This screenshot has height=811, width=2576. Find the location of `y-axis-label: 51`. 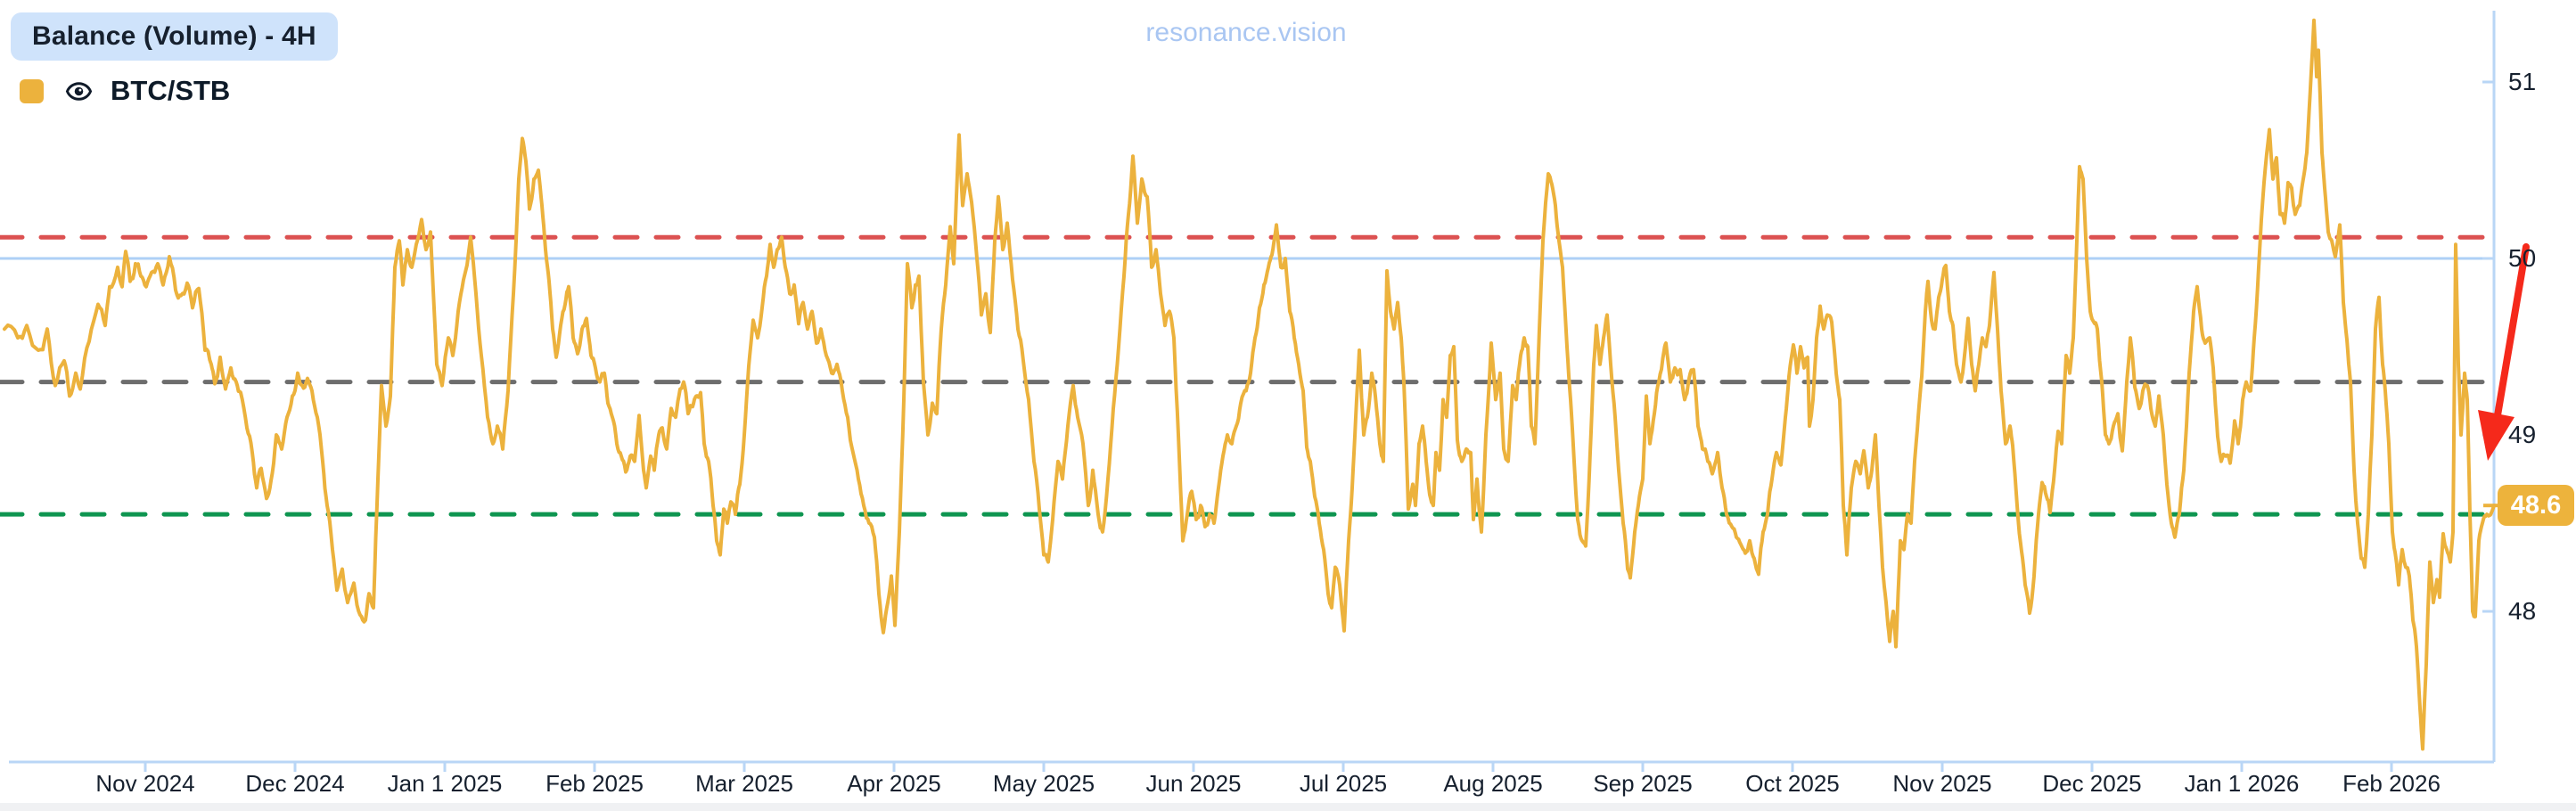

y-axis-label: 51 is located at coordinates (2522, 82).